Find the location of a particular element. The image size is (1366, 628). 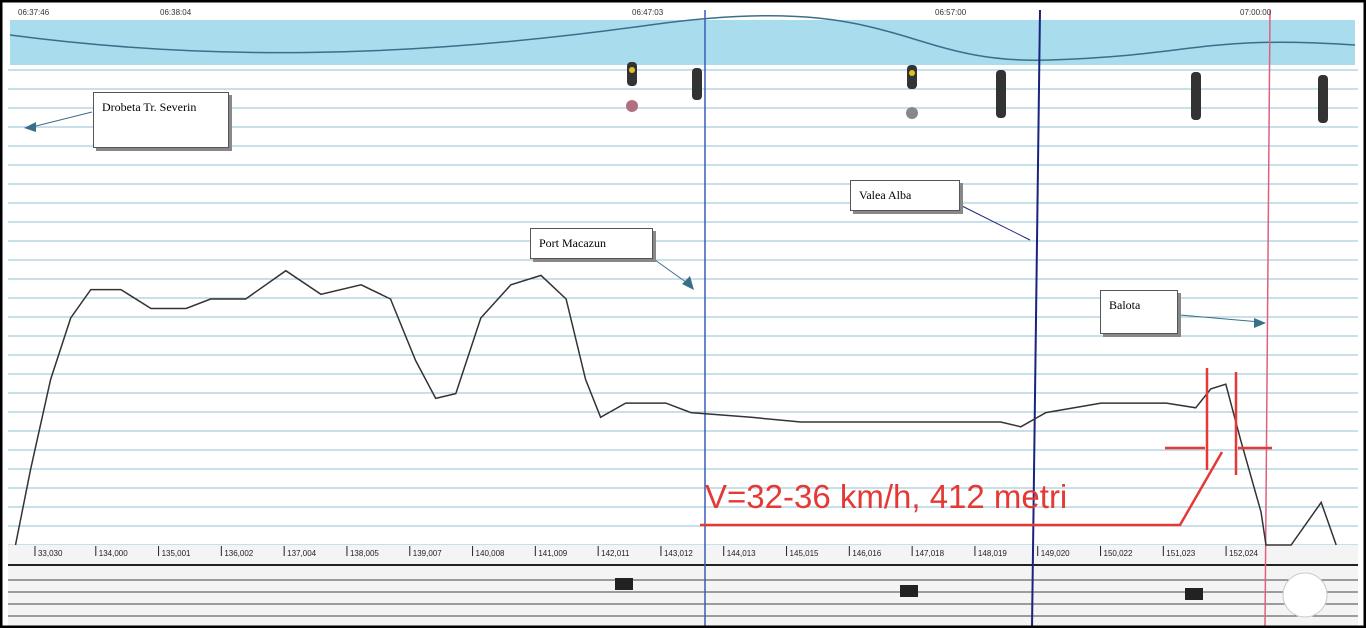

time-label: 07:00:00 is located at coordinates (1256, 12).